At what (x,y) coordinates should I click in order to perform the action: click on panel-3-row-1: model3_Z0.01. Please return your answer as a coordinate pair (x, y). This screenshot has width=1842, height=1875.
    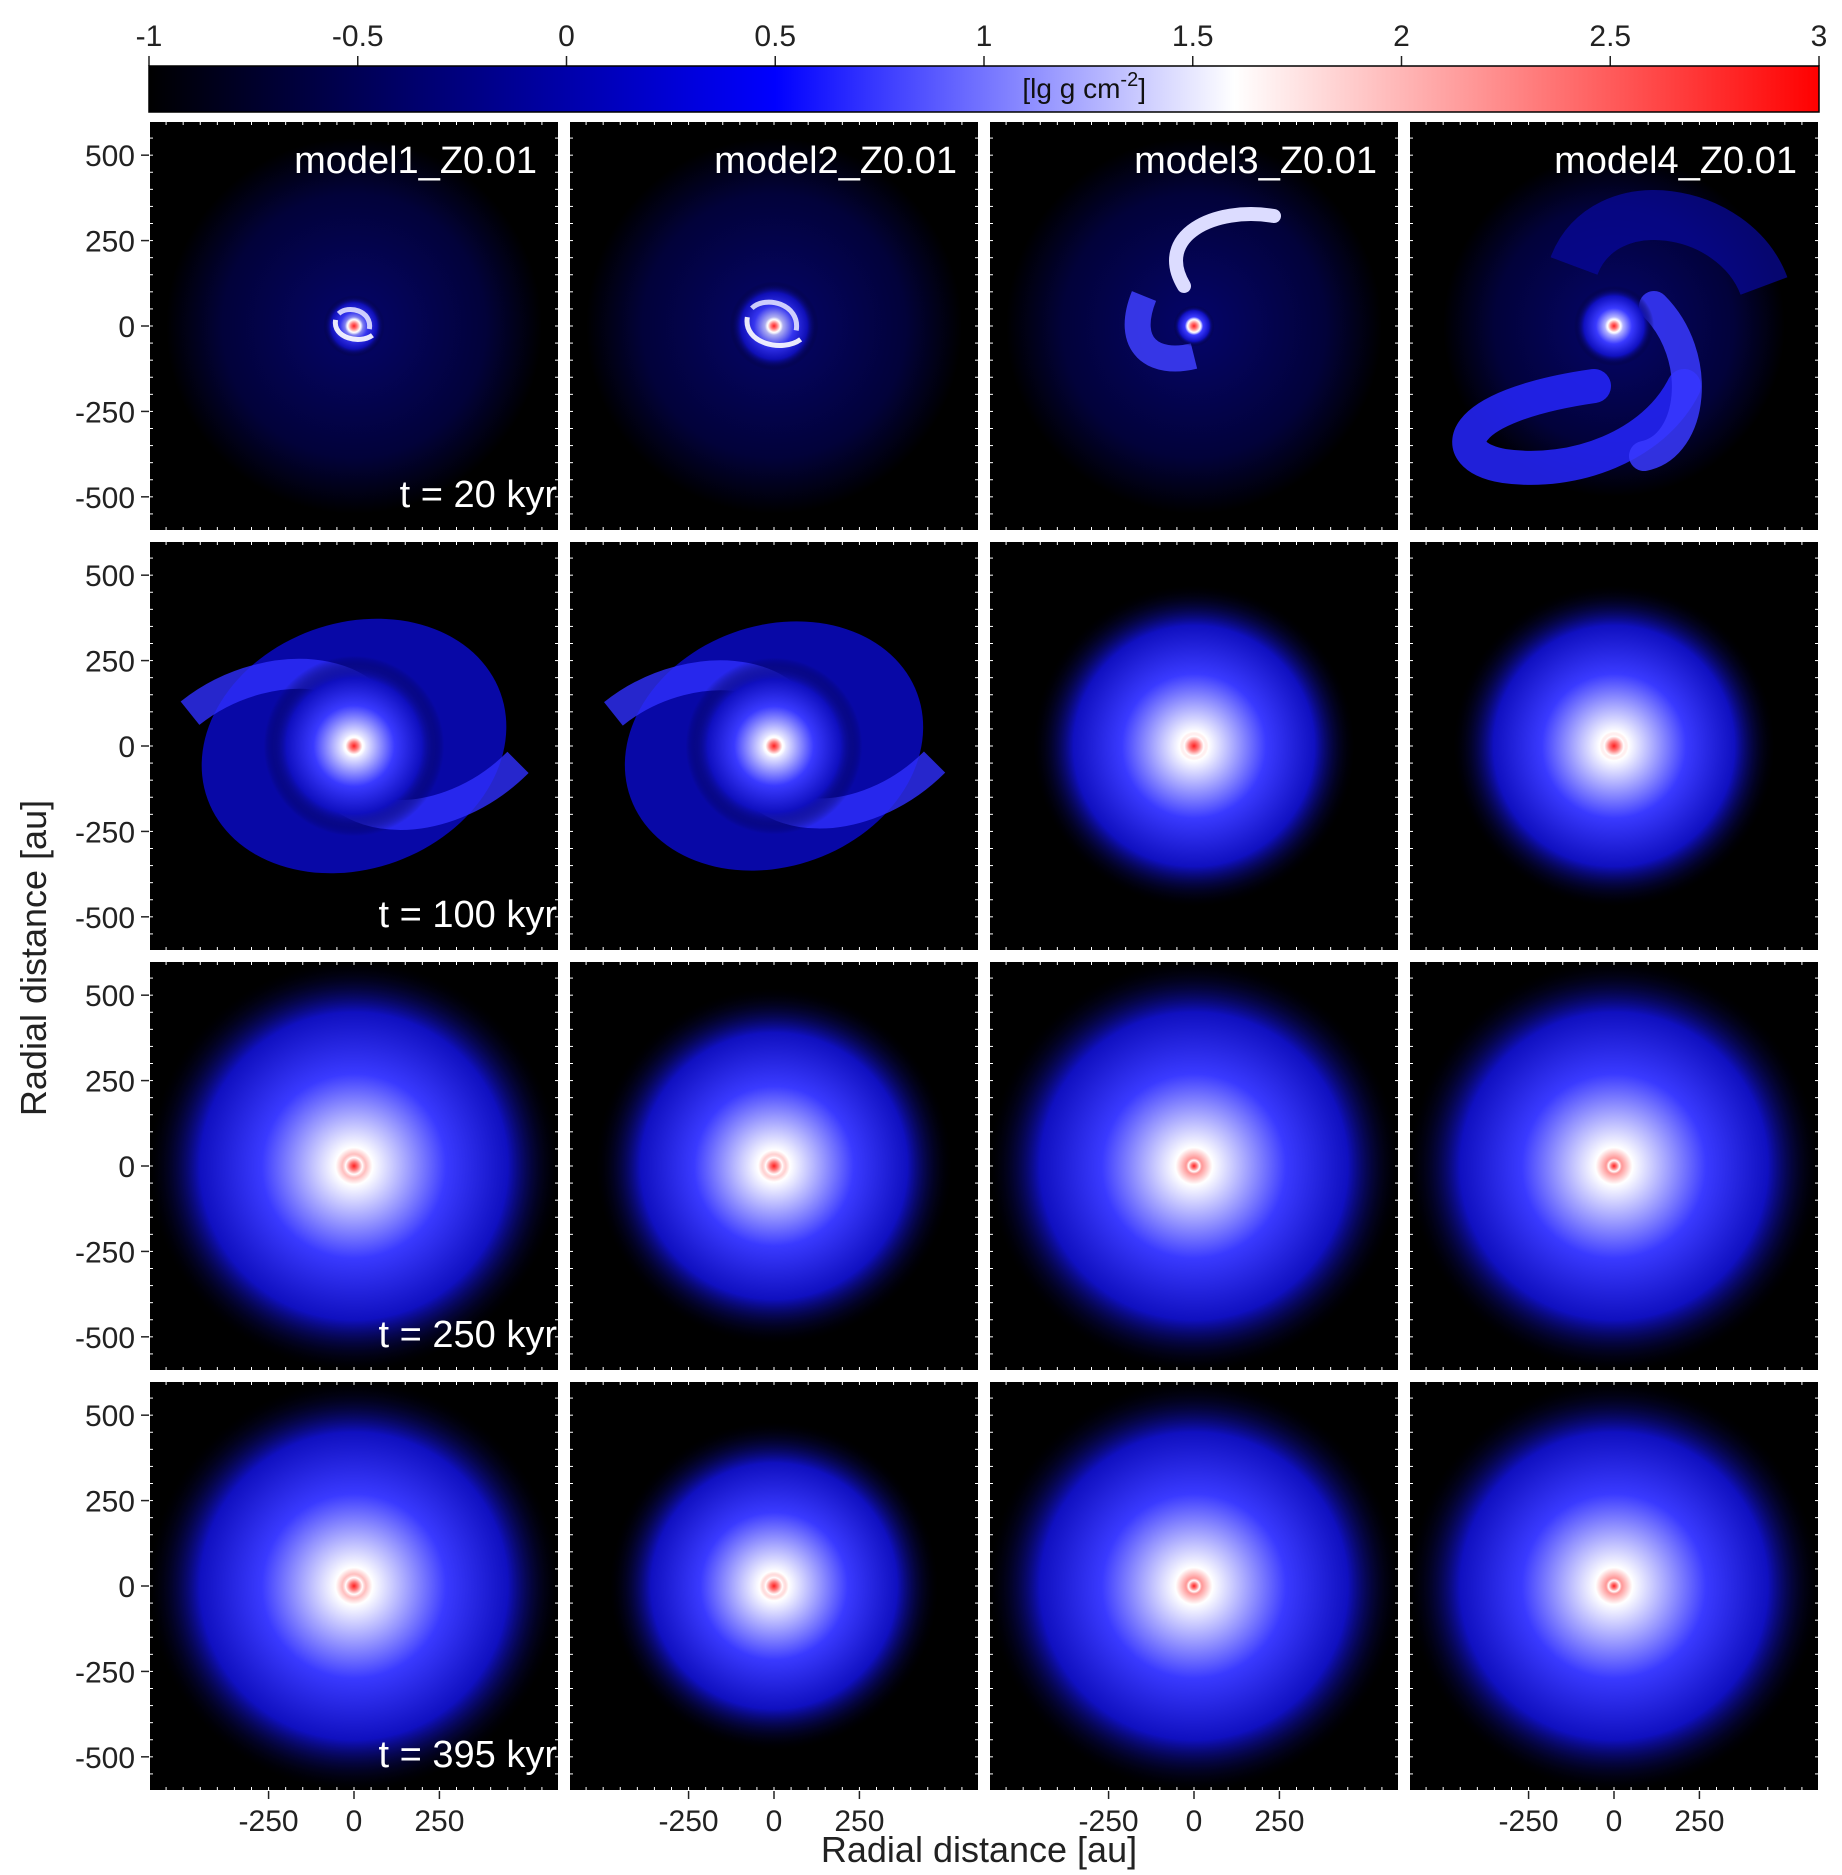
    Looking at the image, I should click on (1194, 326).